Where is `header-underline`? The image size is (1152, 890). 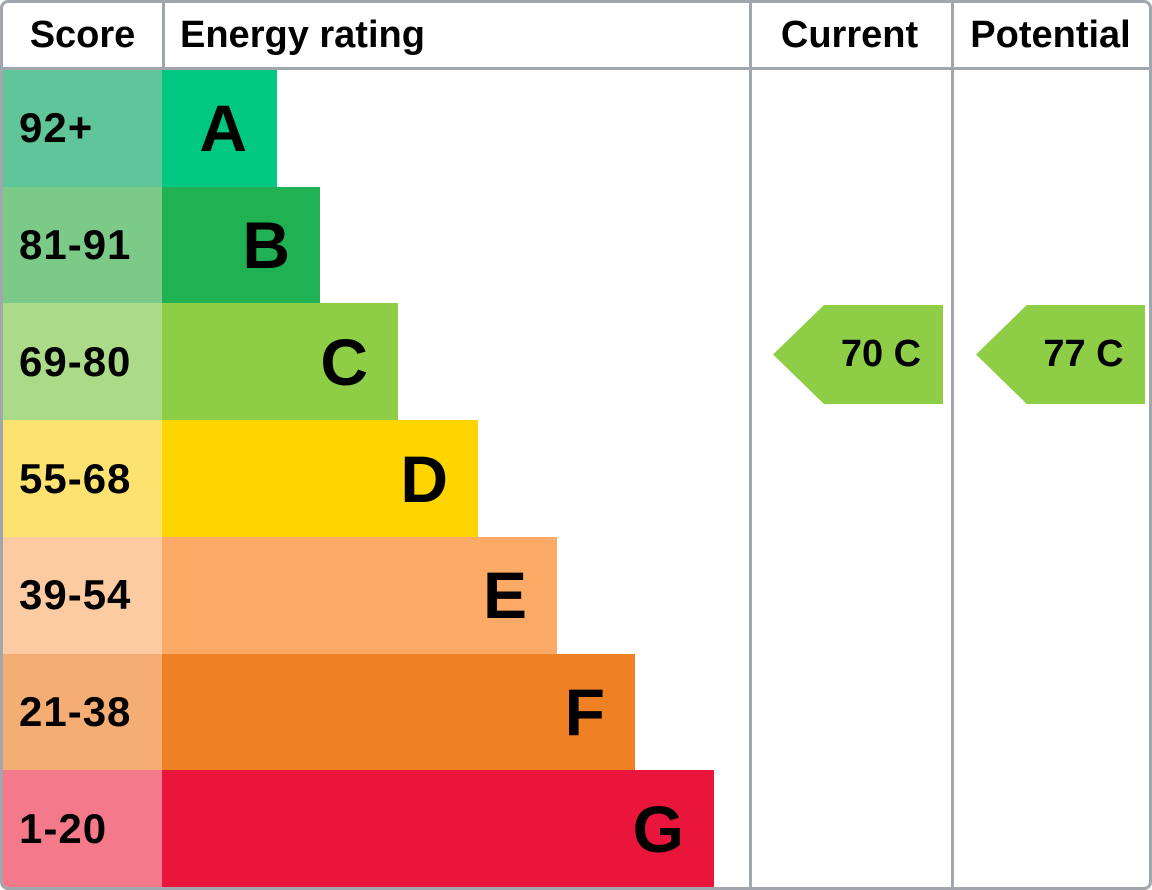
header-underline is located at coordinates (576, 68).